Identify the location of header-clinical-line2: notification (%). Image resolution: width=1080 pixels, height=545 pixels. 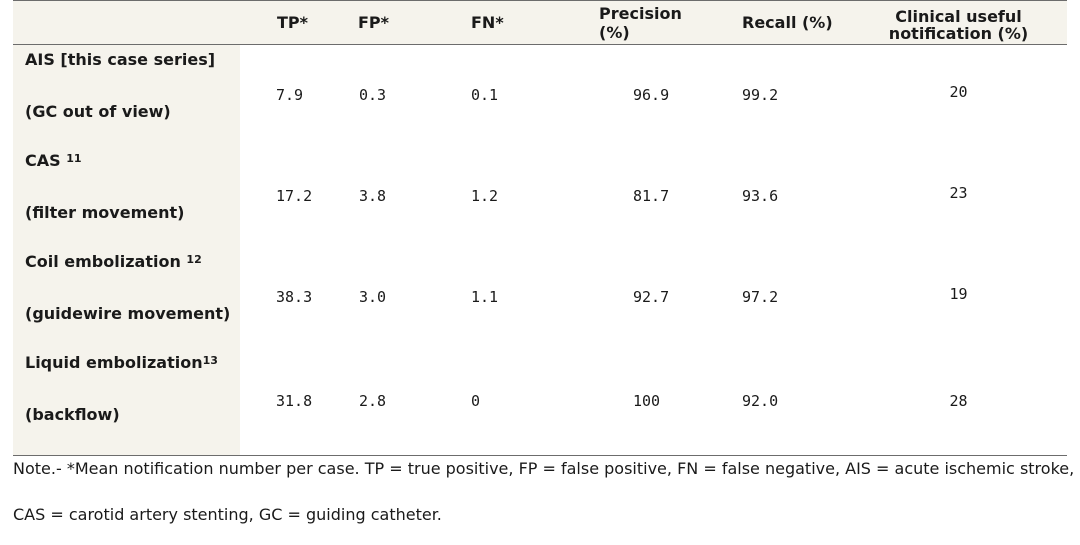
(958, 33).